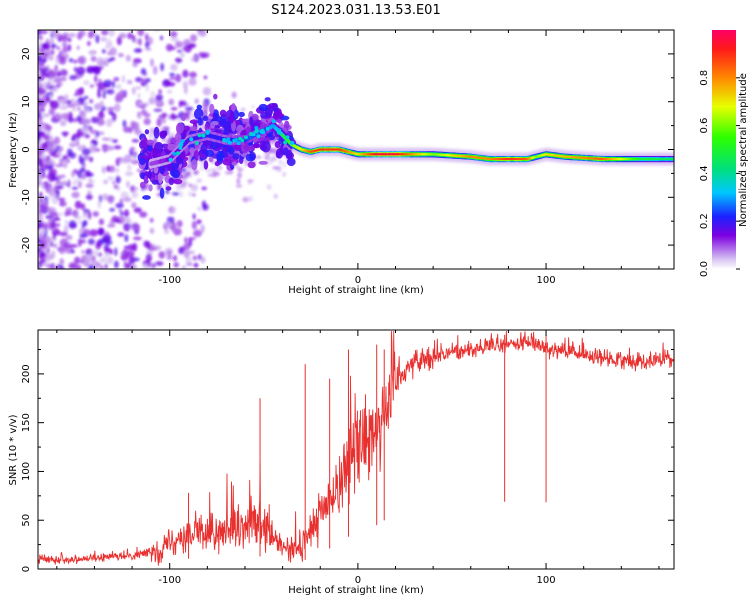  What do you see at coordinates (26, 54) in the screenshot?
I see `spectrogram-ytick-label: 20` at bounding box center [26, 54].